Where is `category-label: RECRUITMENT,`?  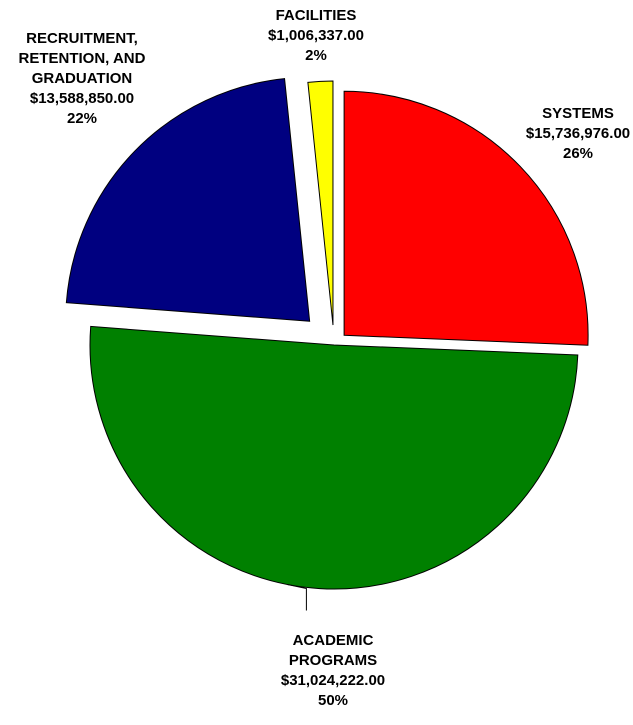 category-label: RECRUITMENT, is located at coordinates (82, 38).